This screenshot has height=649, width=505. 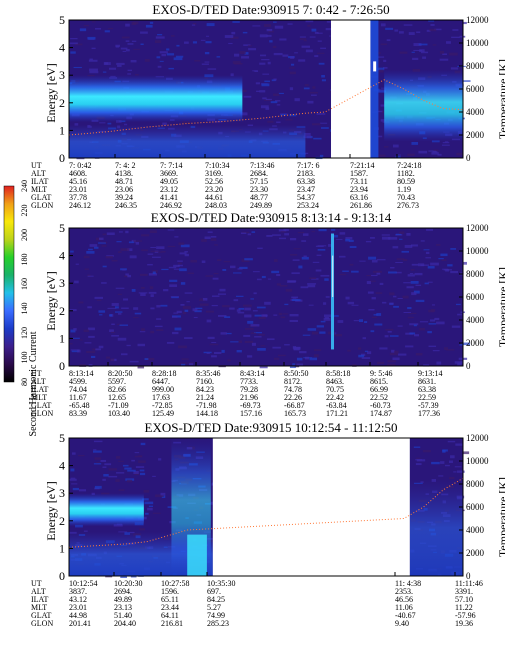 What do you see at coordinates (78, 197) in the screenshot?
I see `ephemeris-value: 37.78` at bounding box center [78, 197].